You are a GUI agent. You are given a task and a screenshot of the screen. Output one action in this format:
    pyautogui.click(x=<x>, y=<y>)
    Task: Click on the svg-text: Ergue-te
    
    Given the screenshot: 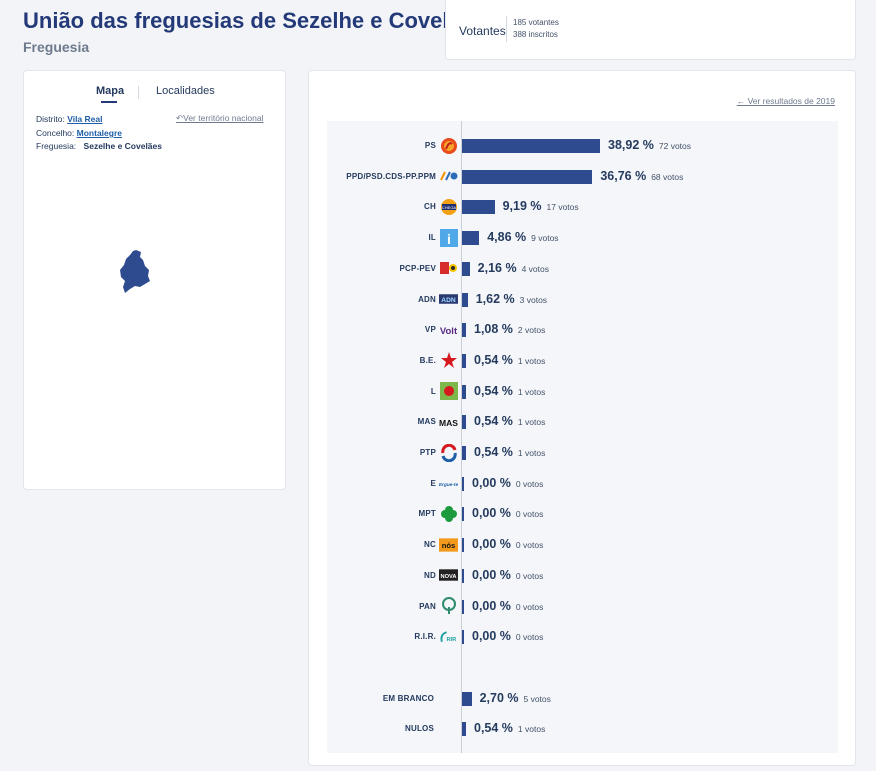 What is the action you would take?
    pyautogui.click(x=448, y=485)
    